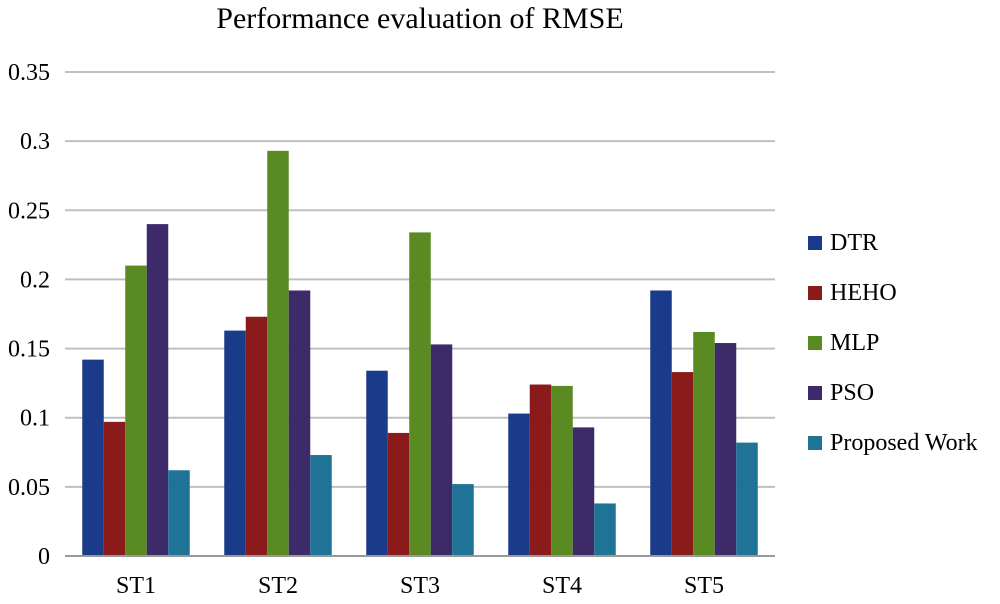 This screenshot has height=604, width=1000. I want to click on legend-label: MLP, so click(855, 342).